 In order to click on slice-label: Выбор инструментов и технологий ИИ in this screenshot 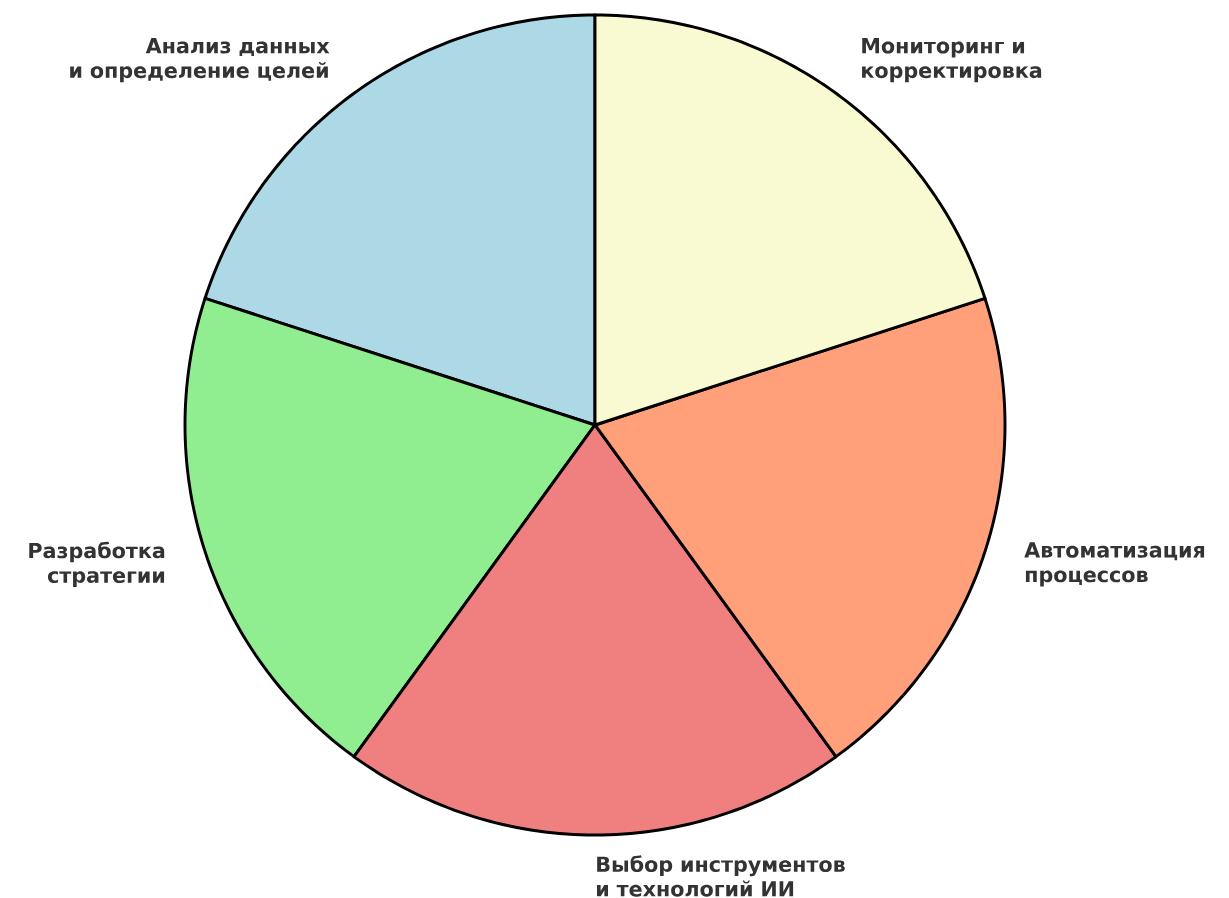, I will do `click(721, 876)`.